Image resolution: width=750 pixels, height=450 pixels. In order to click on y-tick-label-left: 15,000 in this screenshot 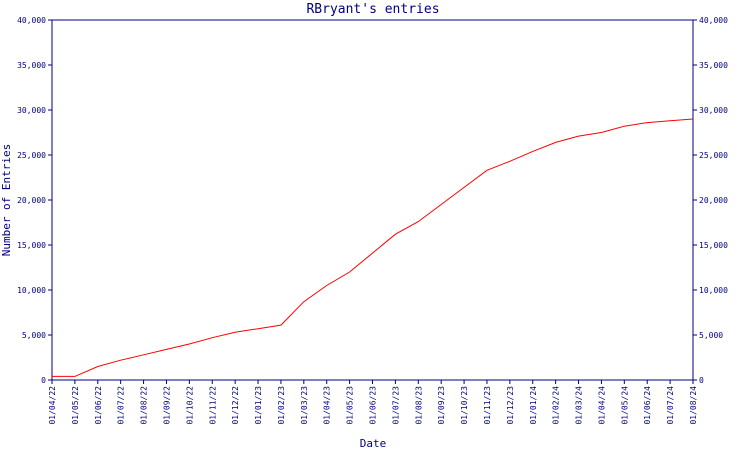, I will do `click(31, 245)`.